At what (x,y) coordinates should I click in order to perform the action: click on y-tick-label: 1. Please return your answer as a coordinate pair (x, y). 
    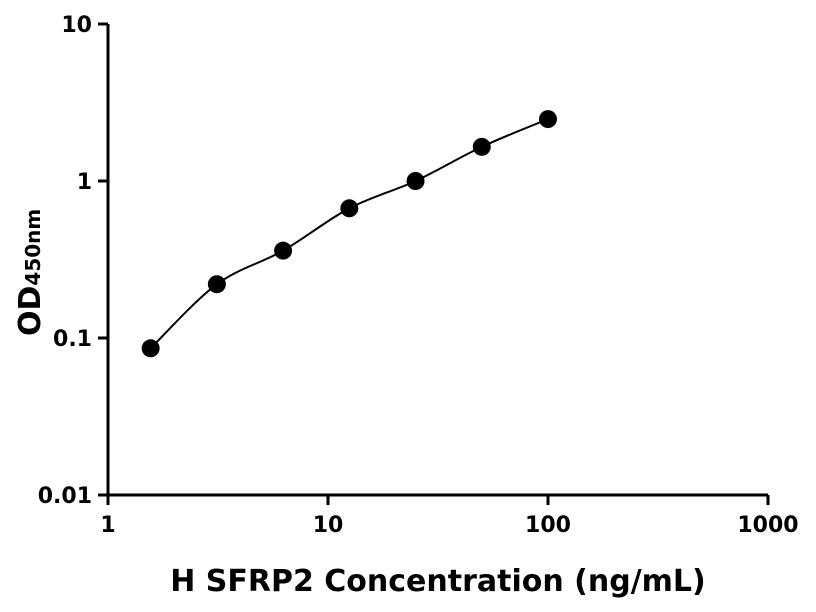
    Looking at the image, I should click on (84, 182).